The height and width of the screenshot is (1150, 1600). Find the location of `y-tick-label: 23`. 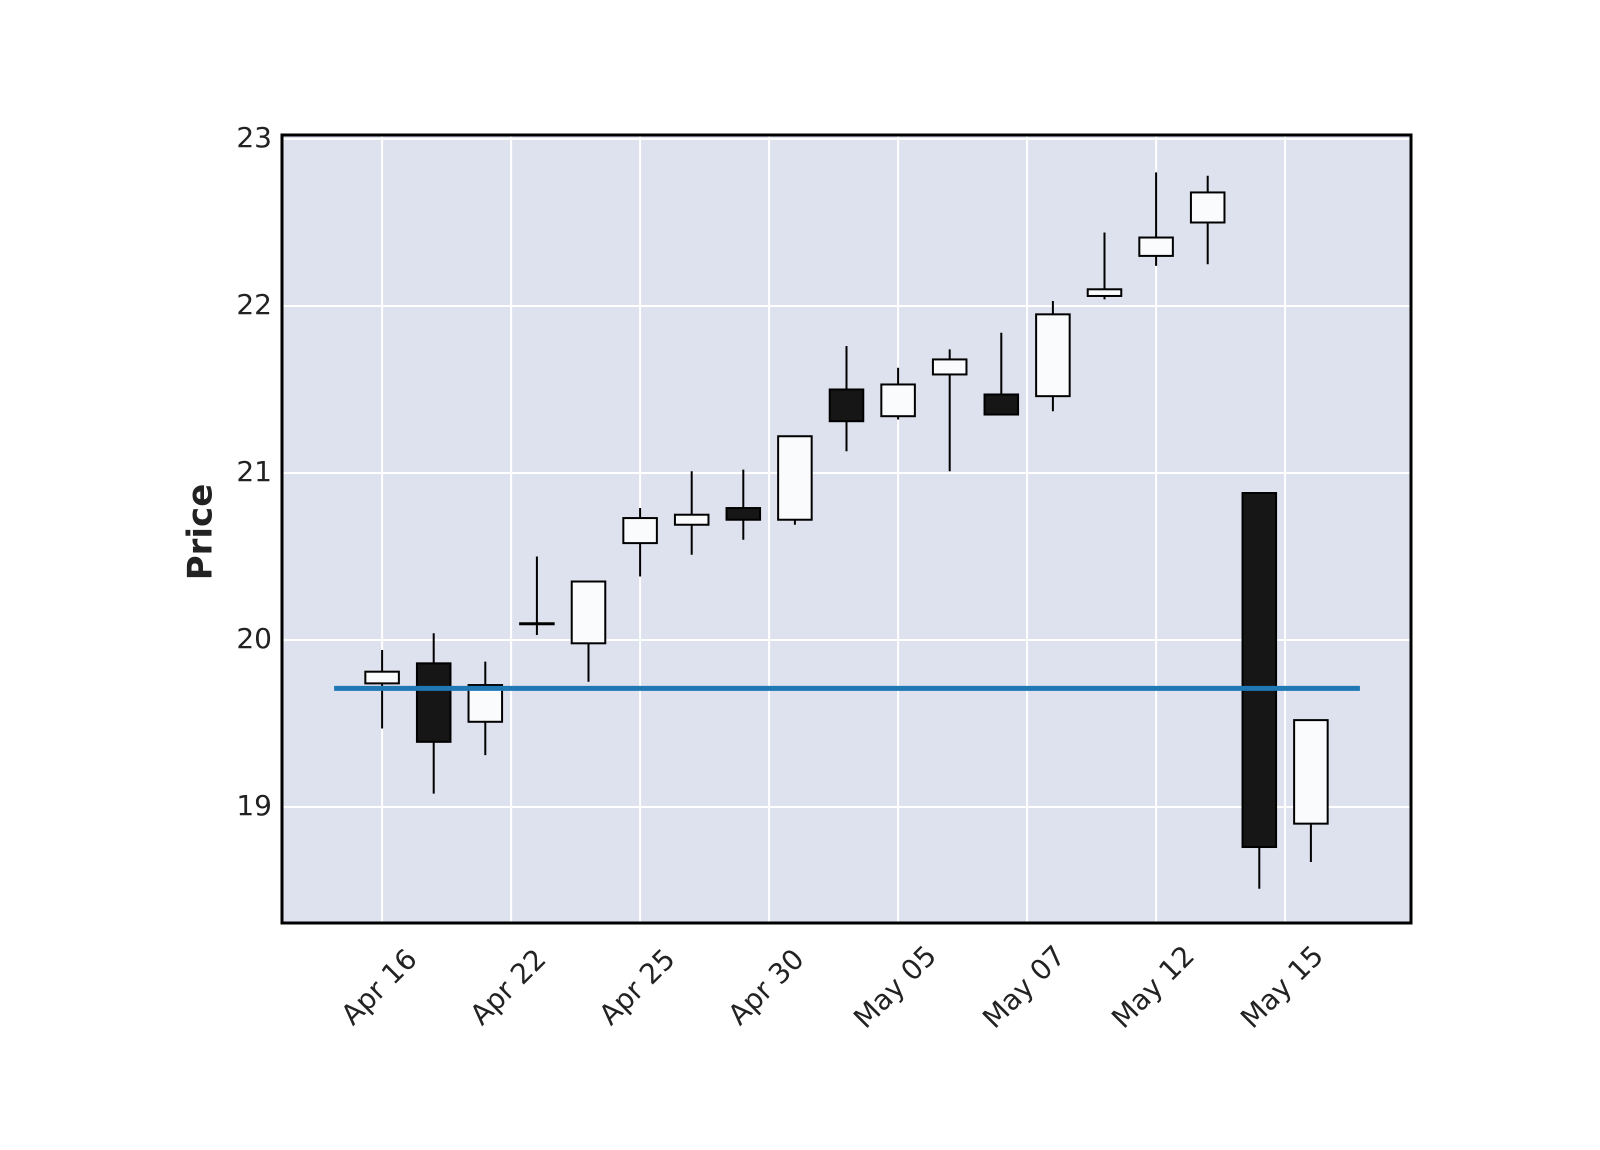

y-tick-label: 23 is located at coordinates (254, 137).